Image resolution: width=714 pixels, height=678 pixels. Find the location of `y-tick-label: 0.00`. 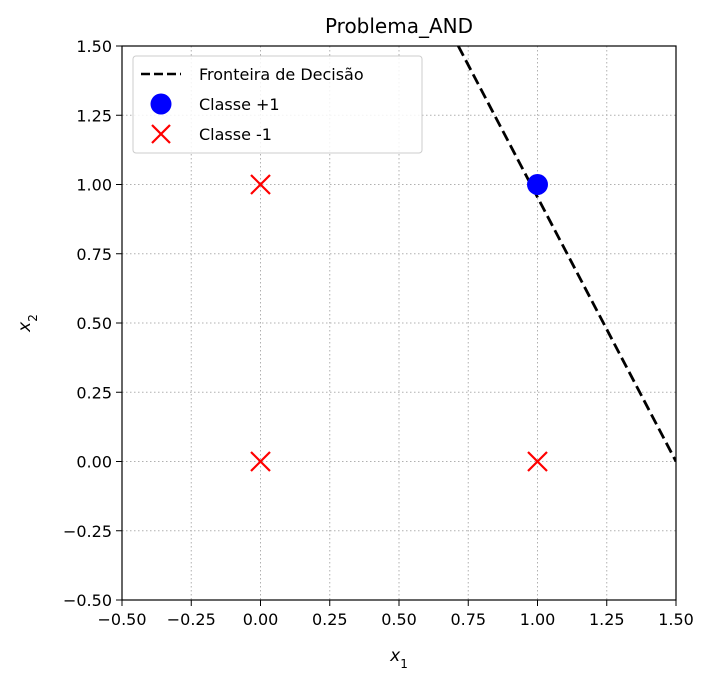

y-tick-label: 0.00 is located at coordinates (94, 462).